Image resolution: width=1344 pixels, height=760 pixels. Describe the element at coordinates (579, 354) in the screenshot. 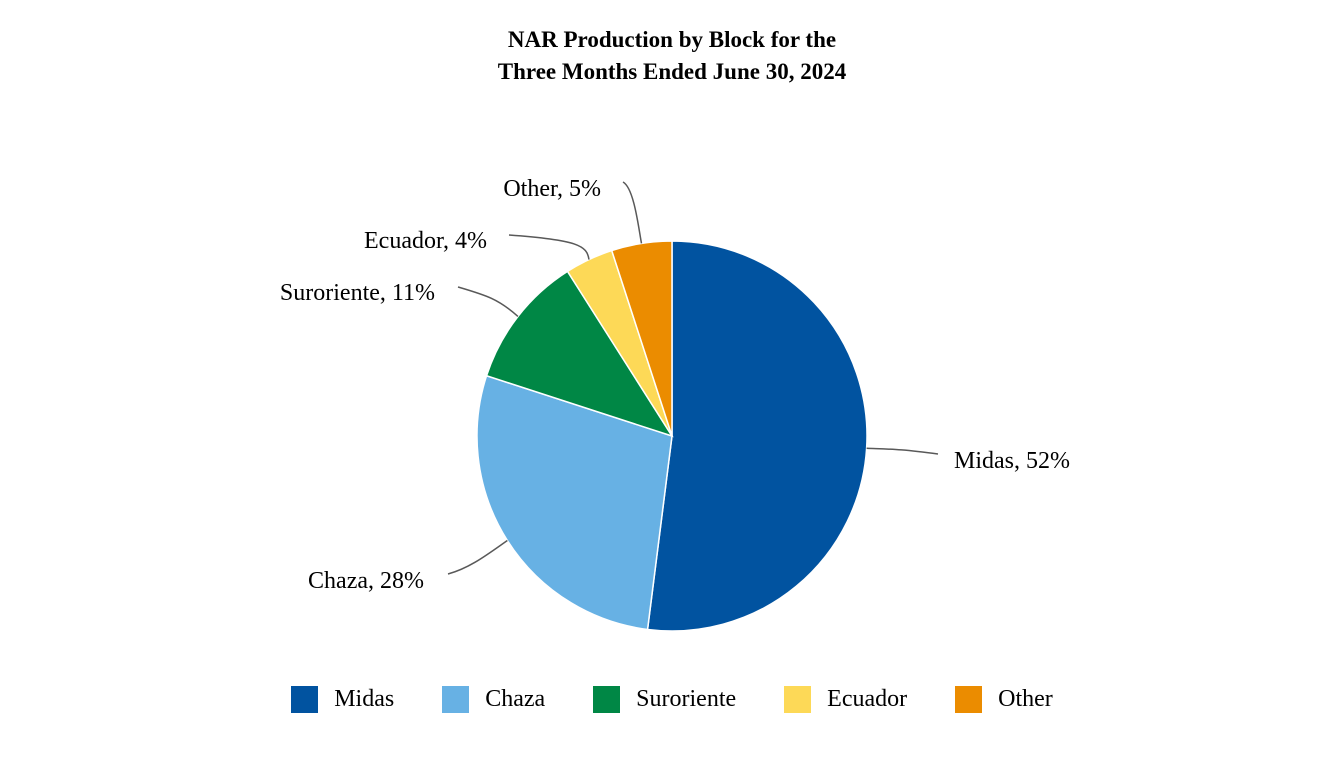

I see `pie-slice-suroriente` at that location.